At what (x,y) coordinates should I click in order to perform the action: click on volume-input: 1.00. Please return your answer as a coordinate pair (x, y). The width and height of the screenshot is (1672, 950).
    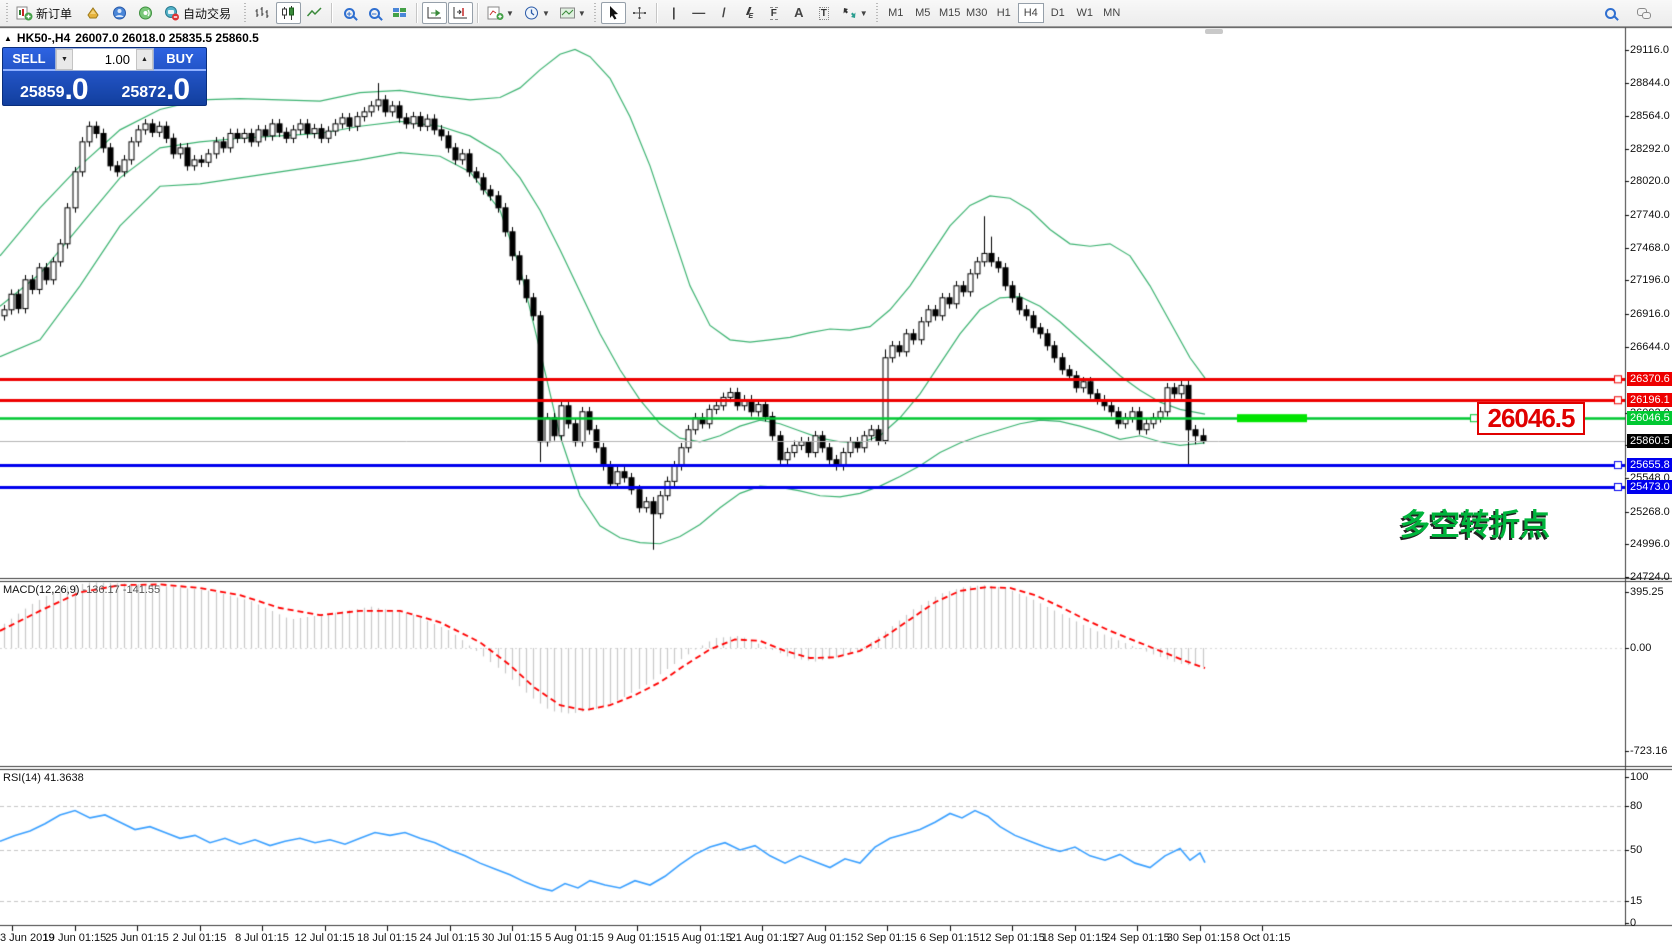
    Looking at the image, I should click on (117, 59).